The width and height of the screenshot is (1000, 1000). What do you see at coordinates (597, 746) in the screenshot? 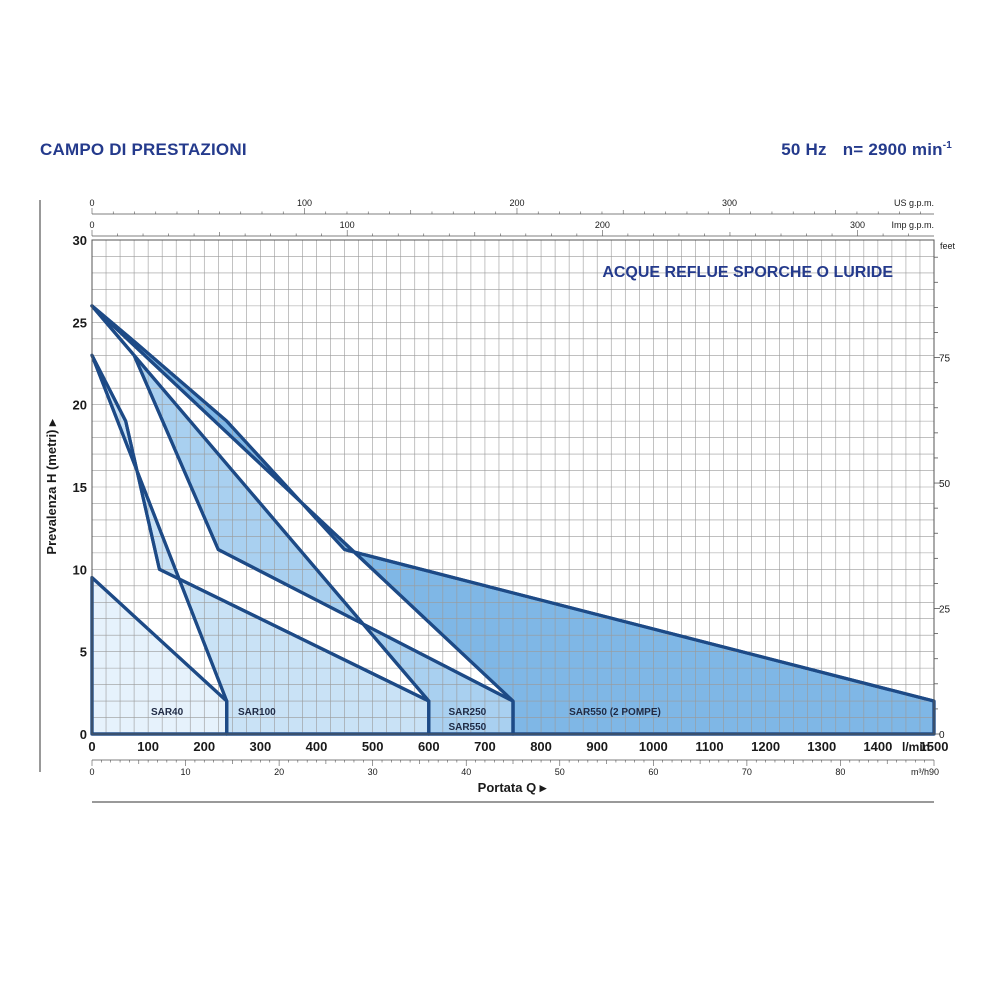
I see `x-tick-label: 900` at bounding box center [597, 746].